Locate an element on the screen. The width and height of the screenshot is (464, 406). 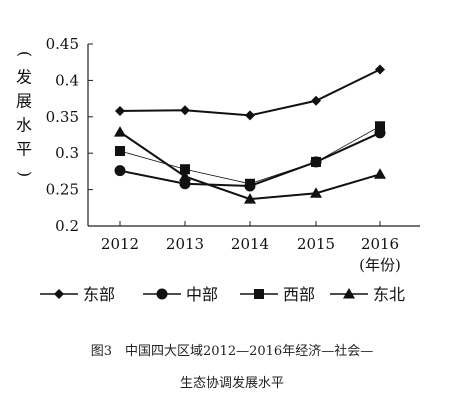
y-axis-title-char: 平 is located at coordinates (24, 149).